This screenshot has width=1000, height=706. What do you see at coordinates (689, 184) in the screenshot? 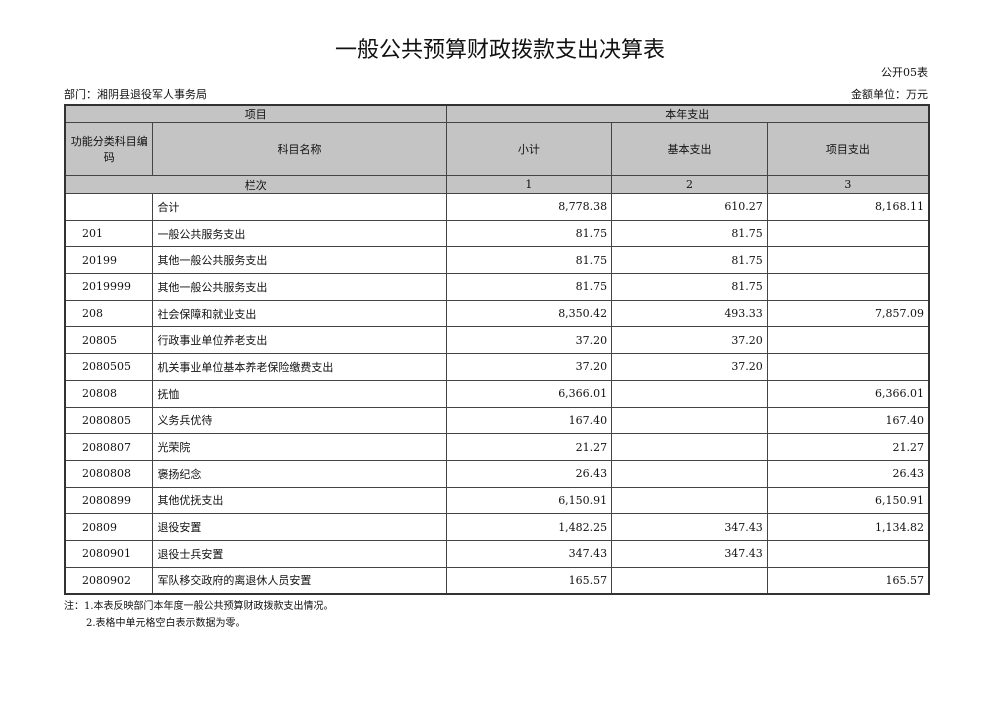
I see `header-idx2: 2` at bounding box center [689, 184].